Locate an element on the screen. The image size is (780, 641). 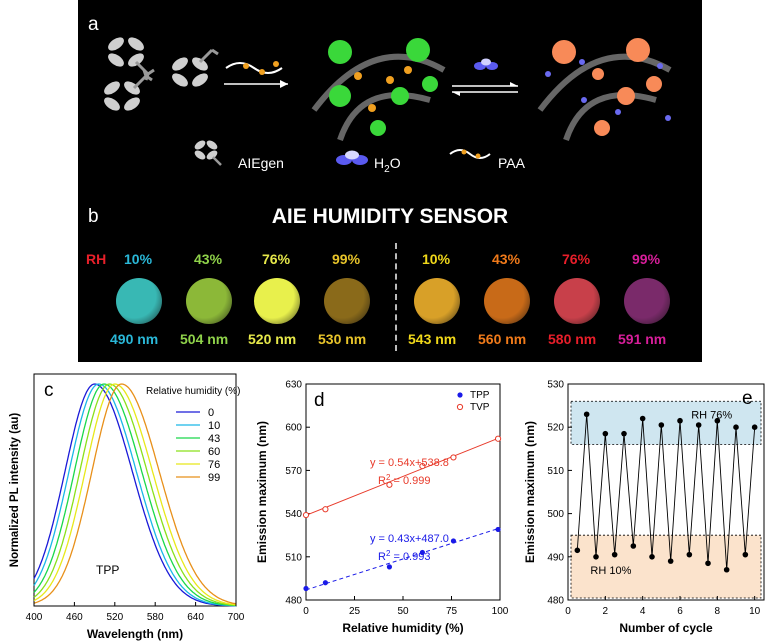
aiegen-molecule-icon is located at coordinates (161, 74).